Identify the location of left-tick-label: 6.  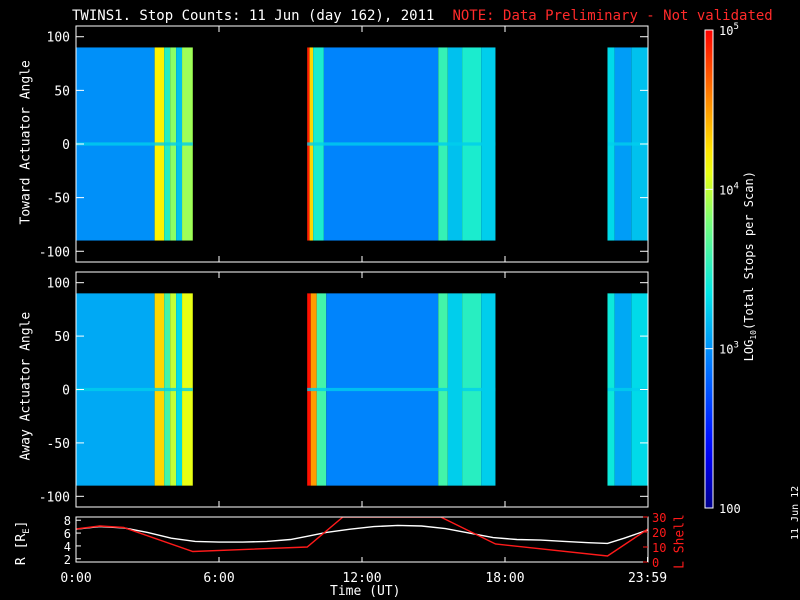
(67, 534).